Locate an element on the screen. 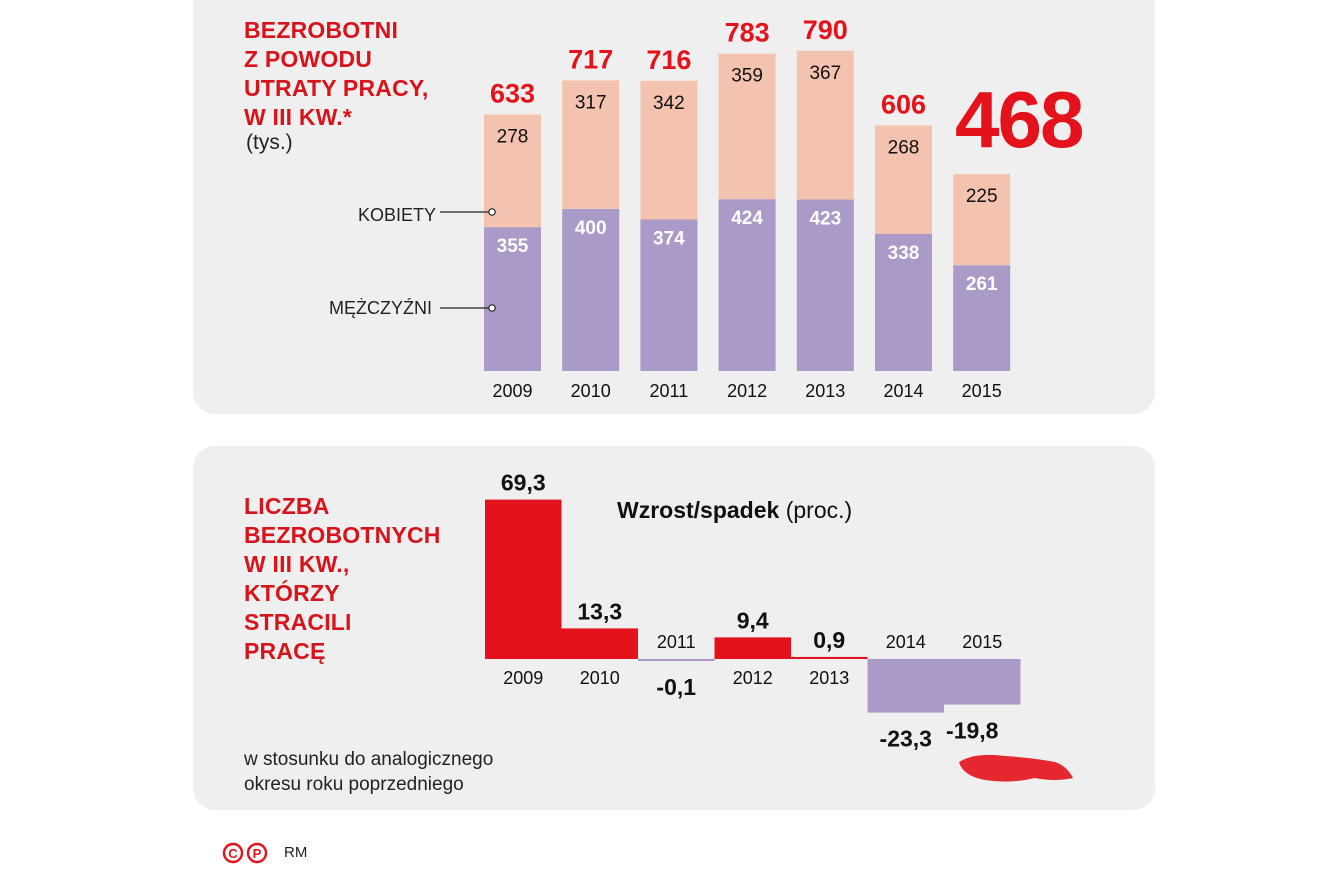  label-women-2010: 317 is located at coordinates (591, 102).